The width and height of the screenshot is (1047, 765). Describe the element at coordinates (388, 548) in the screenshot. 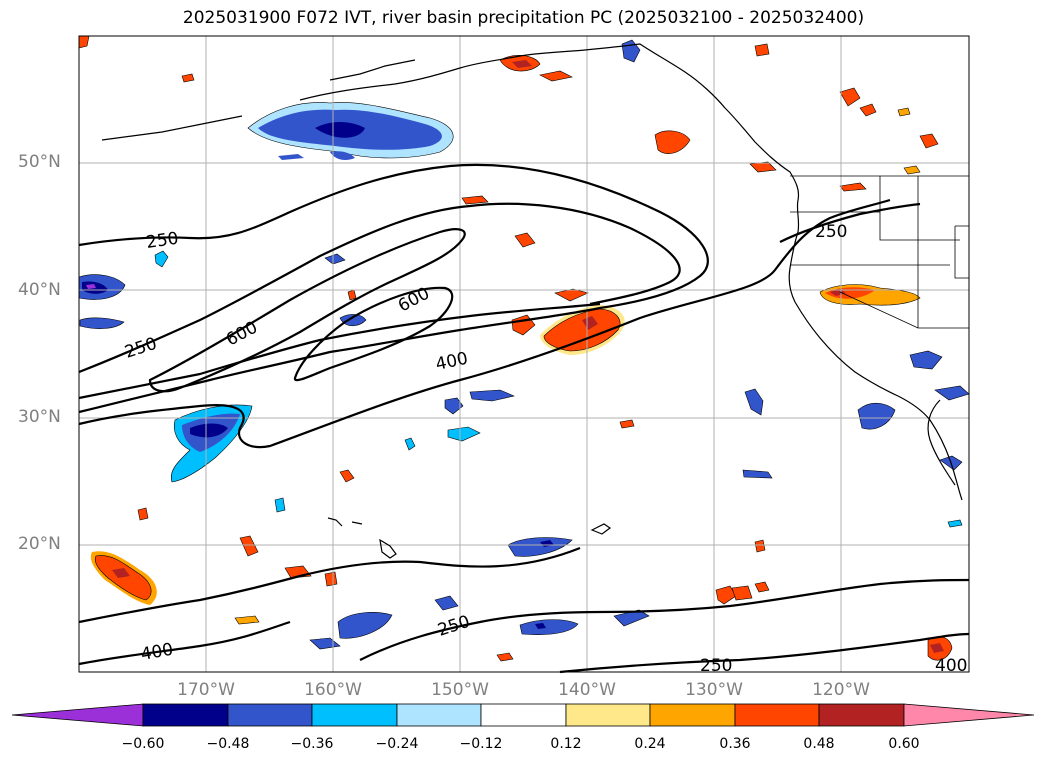

I see `hawaii-big-island` at that location.